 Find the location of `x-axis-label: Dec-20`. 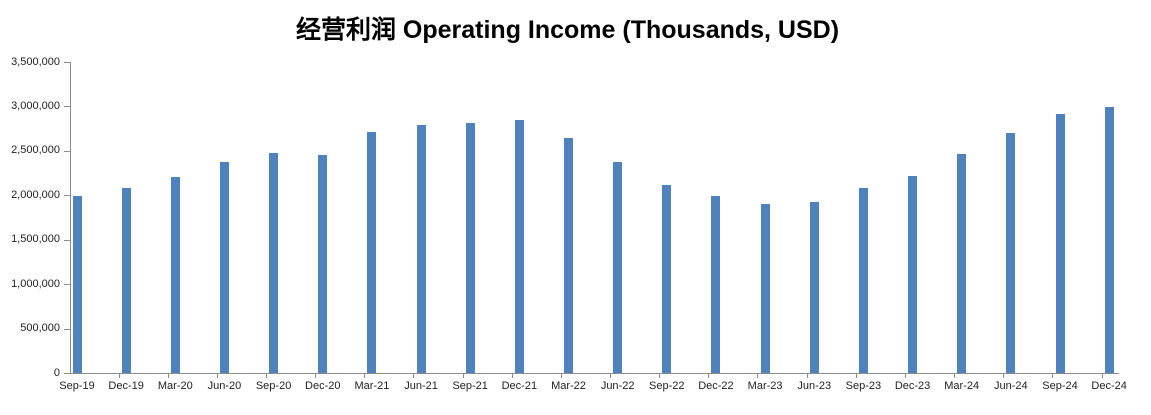

x-axis-label: Dec-20 is located at coordinates (323, 386).